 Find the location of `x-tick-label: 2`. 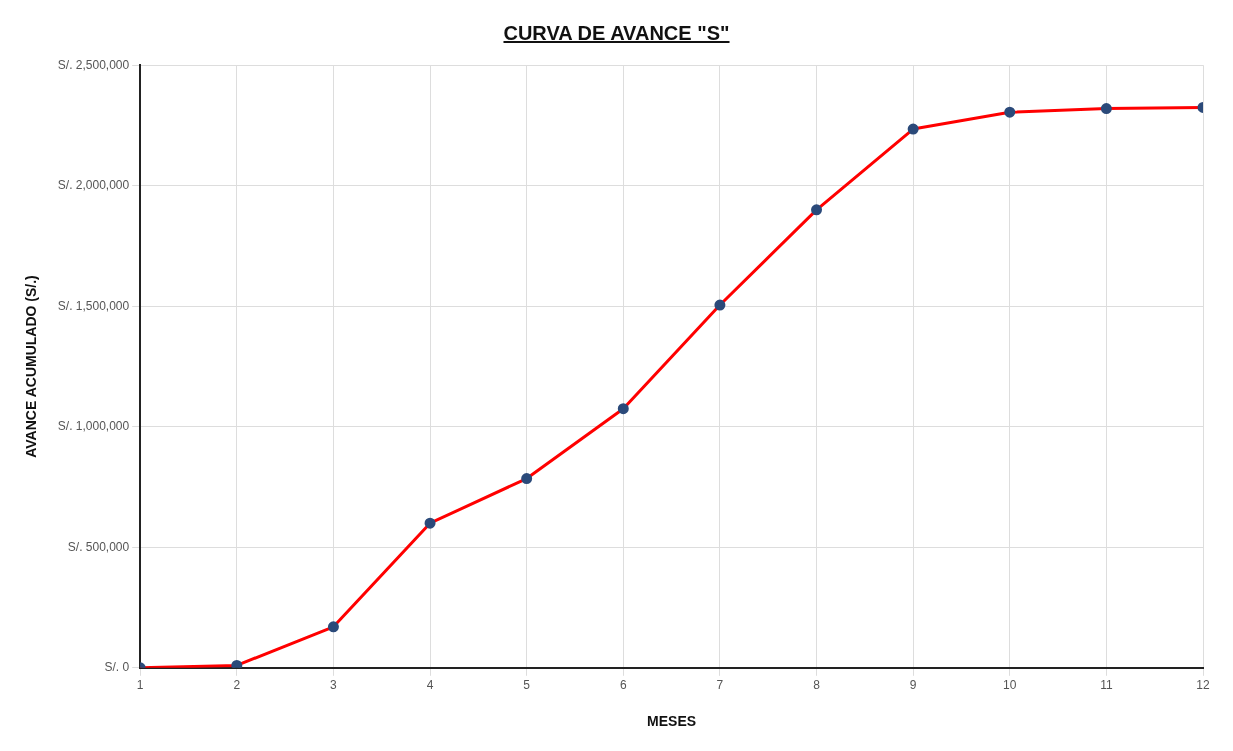

x-tick-label: 2 is located at coordinates (237, 685).